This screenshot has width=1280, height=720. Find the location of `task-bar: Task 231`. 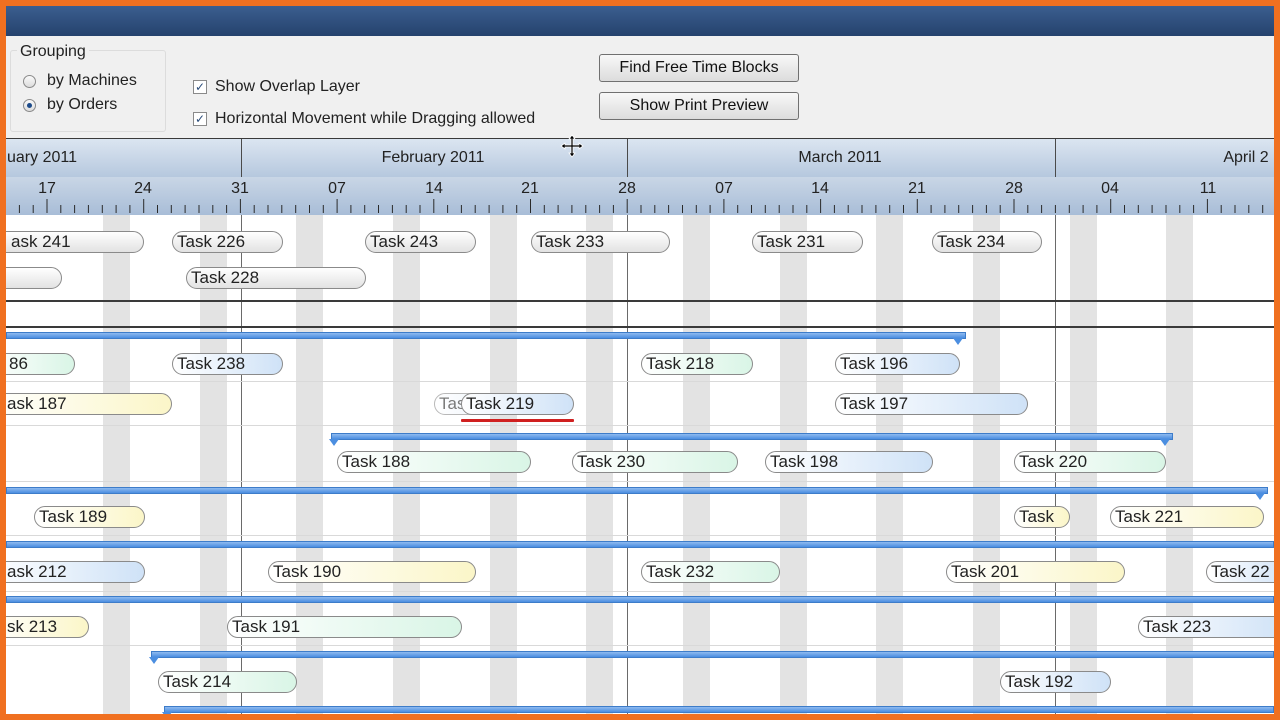

task-bar: Task 231 is located at coordinates (807, 242).